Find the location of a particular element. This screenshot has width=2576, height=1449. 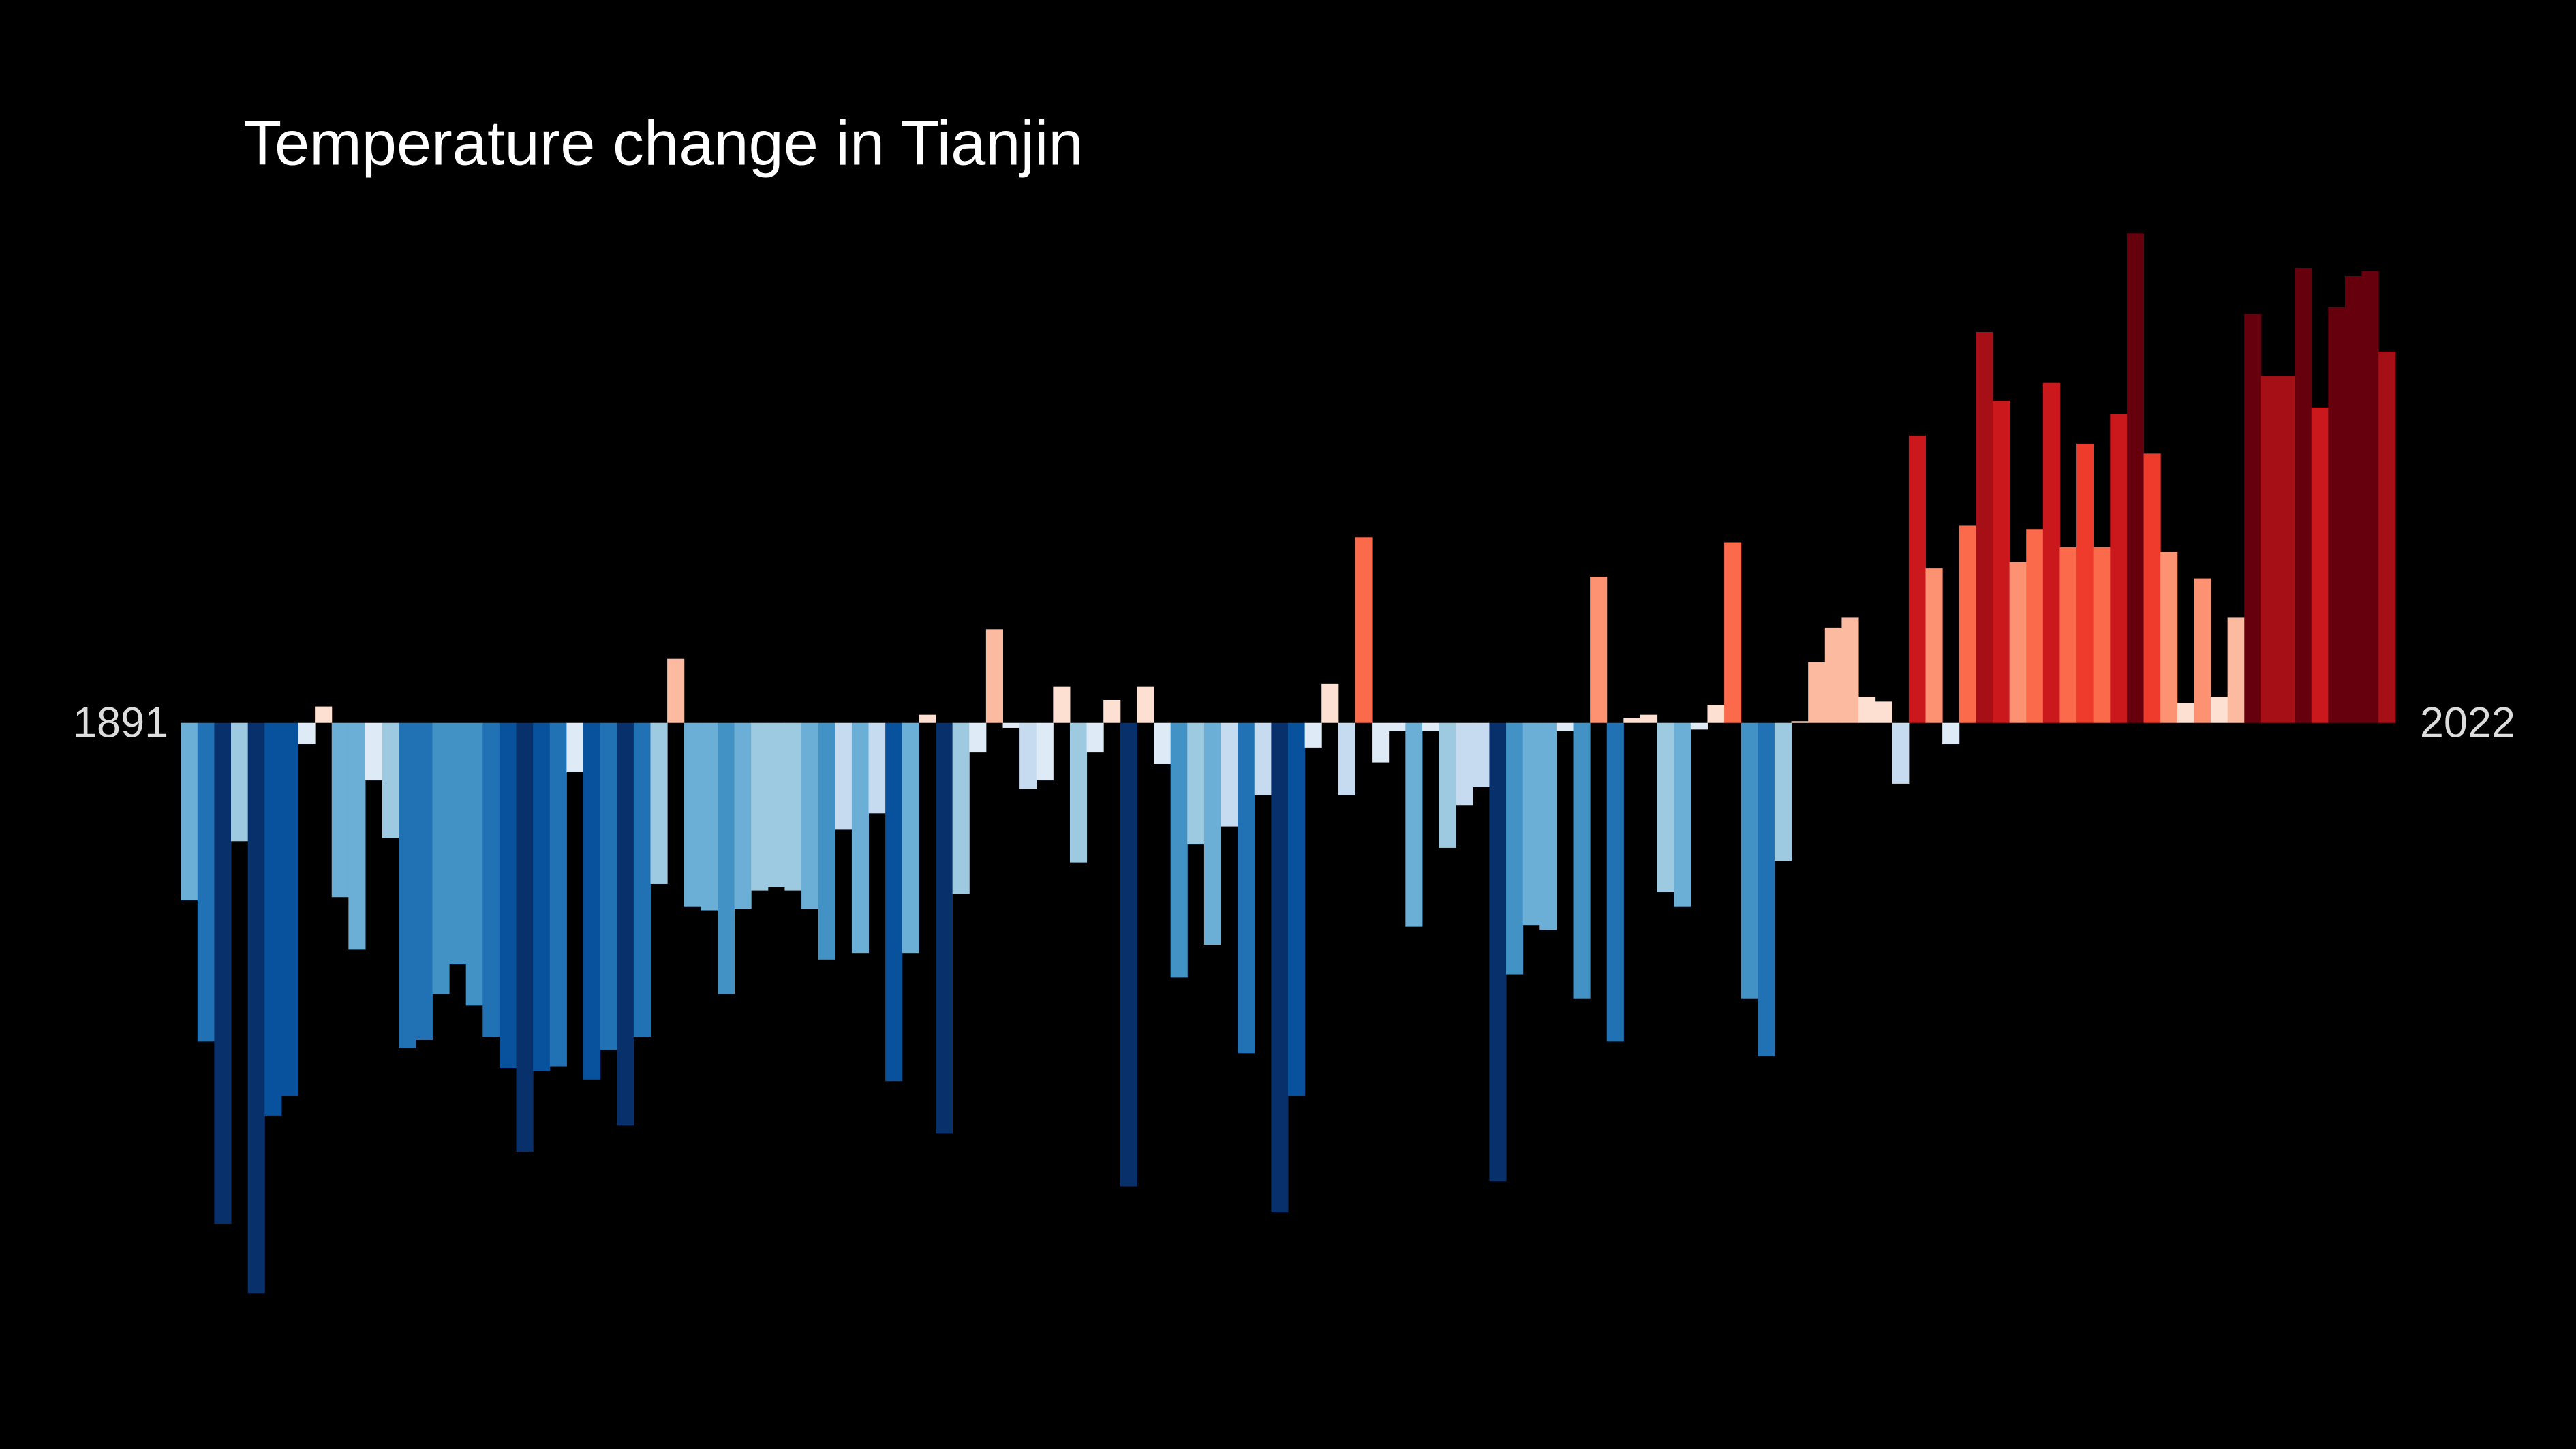

x-tick-label: 1891 is located at coordinates (121, 722).